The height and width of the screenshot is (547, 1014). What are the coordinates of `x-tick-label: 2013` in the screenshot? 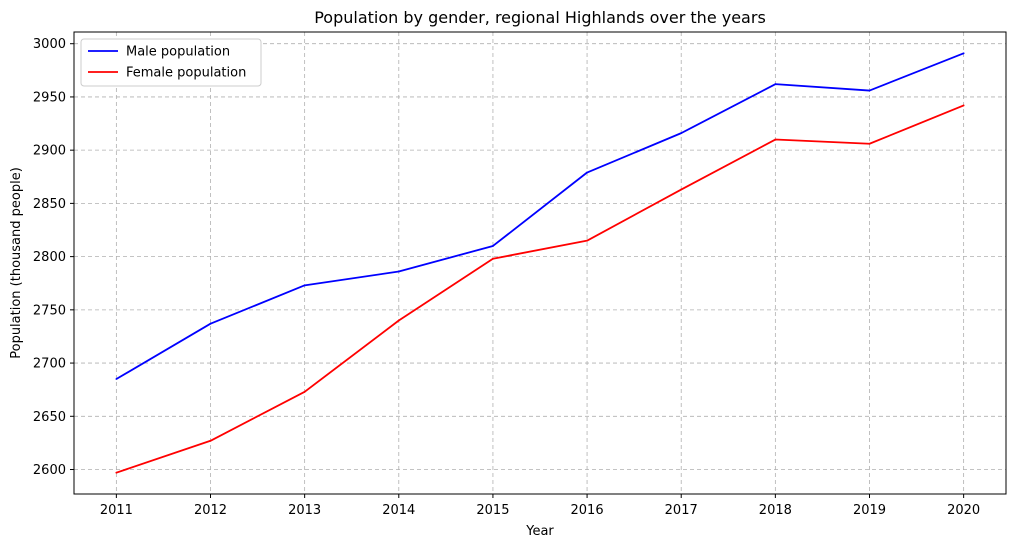 It's located at (304, 510).